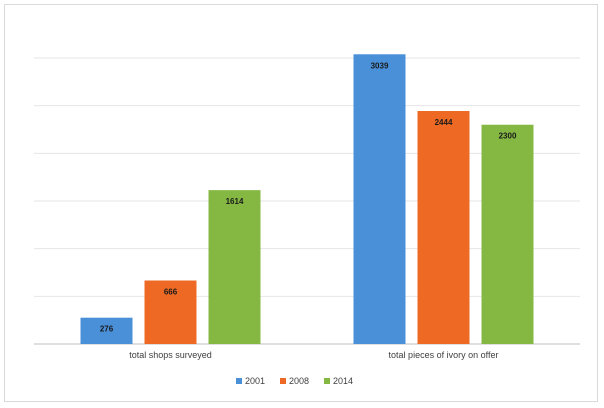 This screenshot has width=604, height=408. I want to click on data-label-2001-0: 276, so click(107, 329).